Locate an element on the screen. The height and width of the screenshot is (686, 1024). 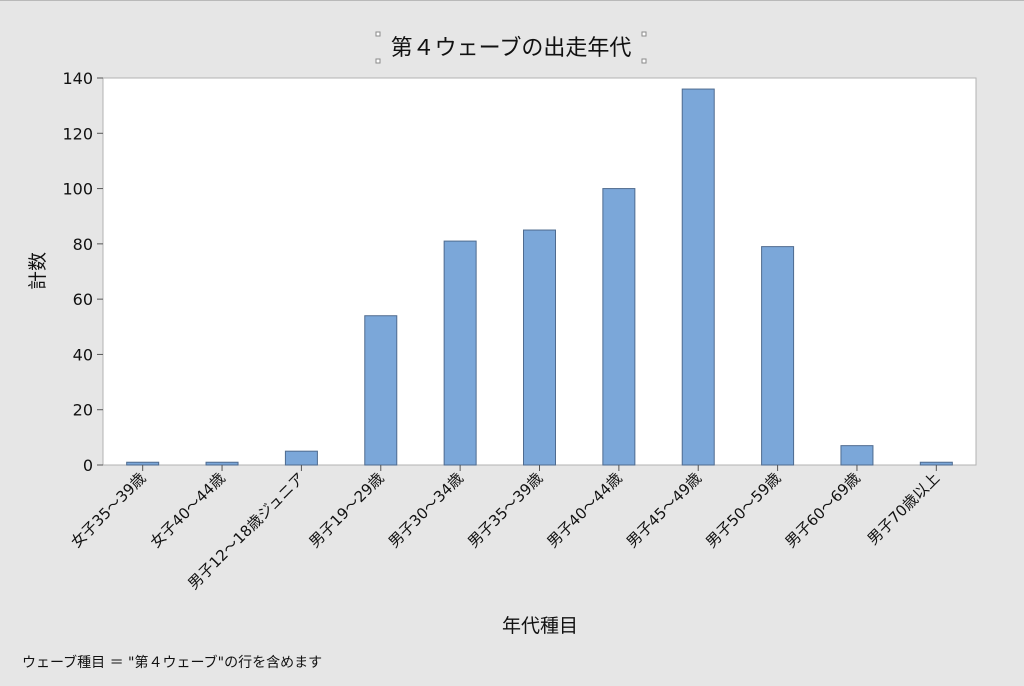
y-axis-ticks: 0 20 40 60 80 100 120 140 is located at coordinates (82, 272).